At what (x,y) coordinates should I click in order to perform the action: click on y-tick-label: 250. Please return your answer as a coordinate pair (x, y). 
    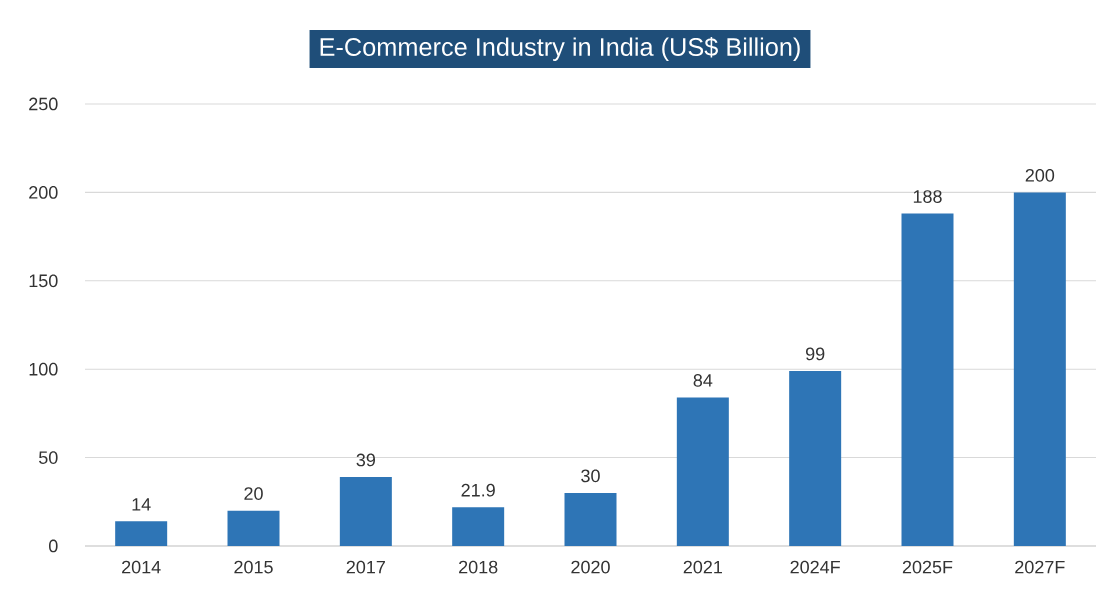
    Looking at the image, I should click on (43, 104).